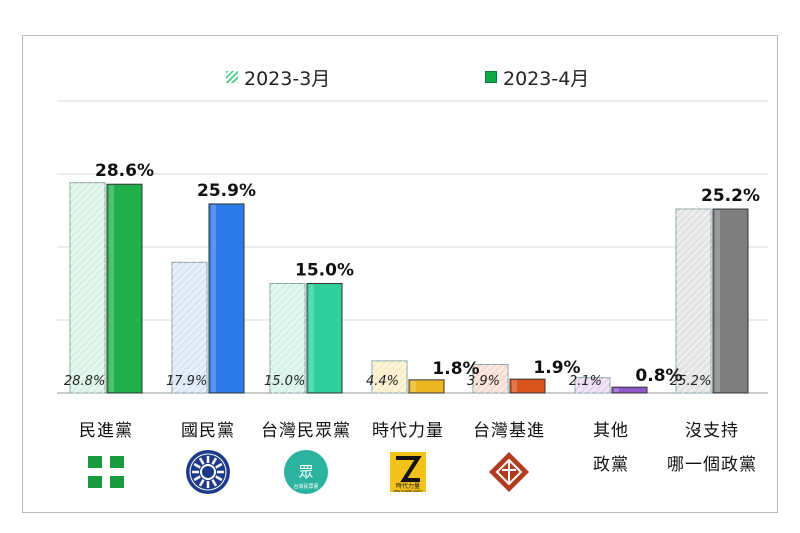 The image size is (800, 533). Describe the element at coordinates (712, 465) in the screenshot. I see `category-label: 哪一個政黨` at that location.